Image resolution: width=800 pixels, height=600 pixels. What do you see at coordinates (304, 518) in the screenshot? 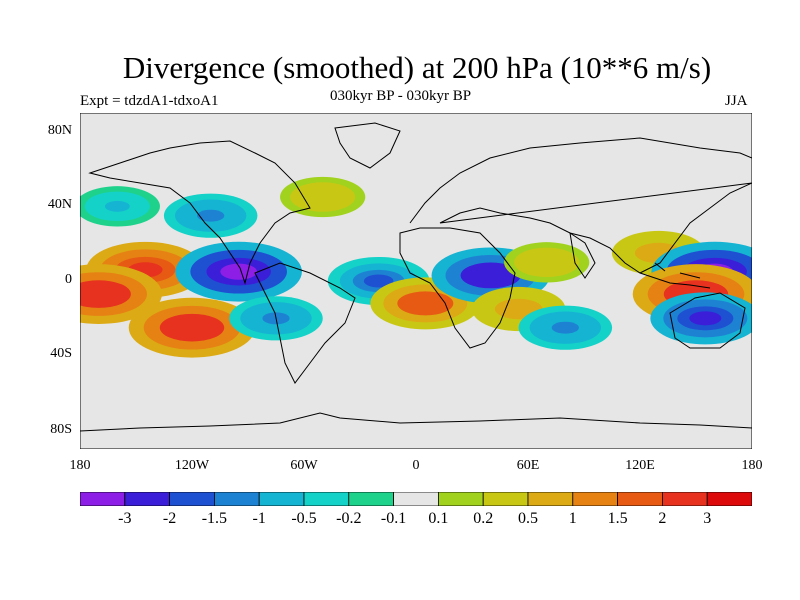
I see `colorbar-tick-label: -0.5` at bounding box center [304, 518].